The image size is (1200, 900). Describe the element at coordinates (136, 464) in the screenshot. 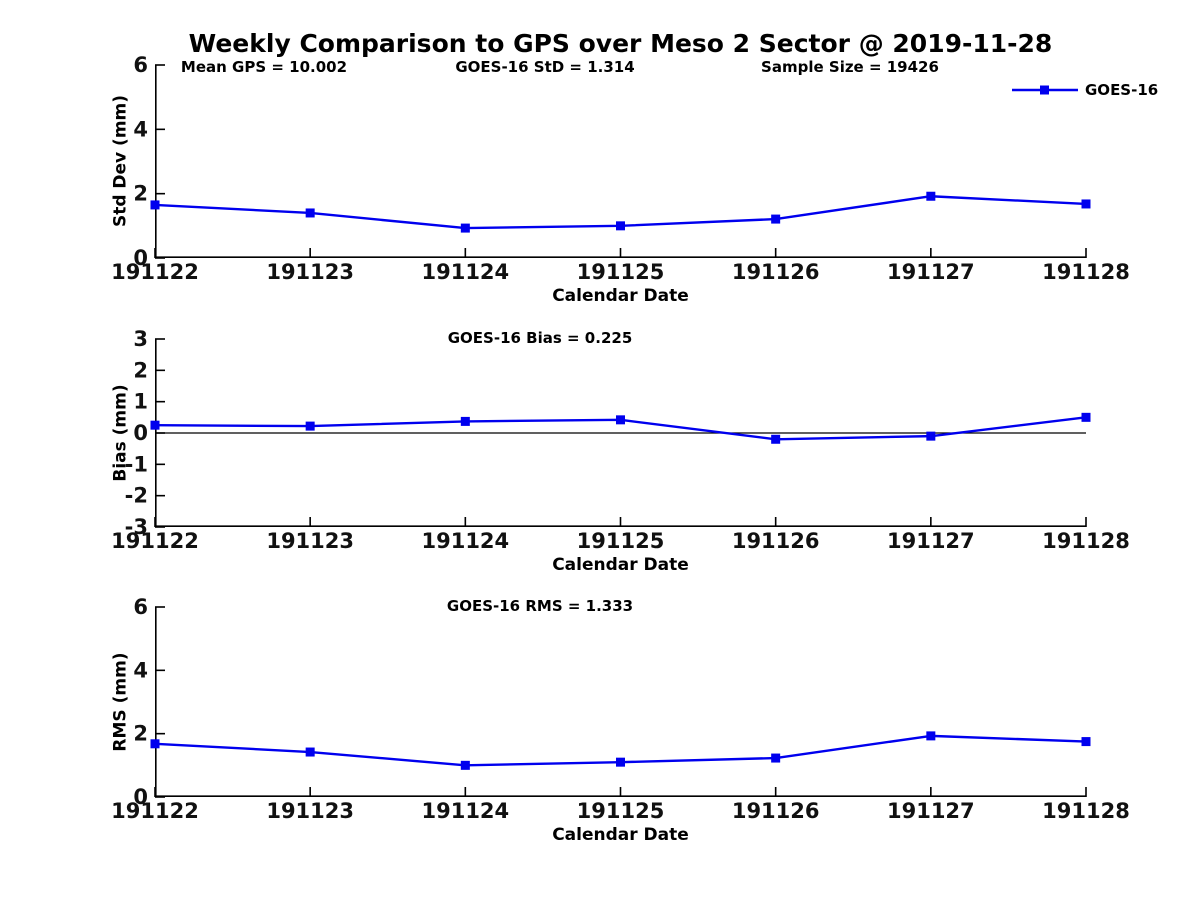

I see `svg-text: -1` at that location.